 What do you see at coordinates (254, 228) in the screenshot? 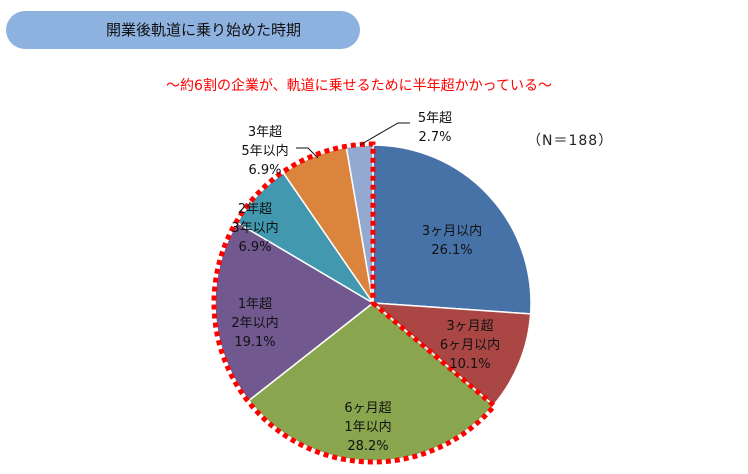
I see `slice-label: 2年超 3年以内 6.9%` at bounding box center [254, 228].